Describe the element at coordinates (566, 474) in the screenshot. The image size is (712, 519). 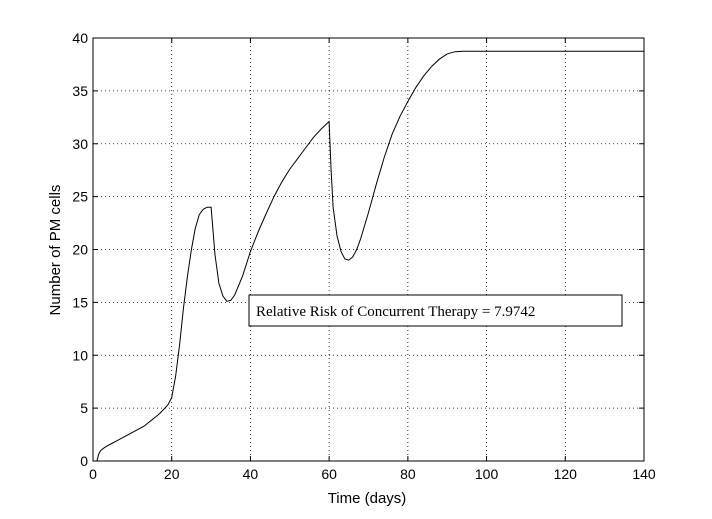
I see `x-tick-label: 120` at that location.